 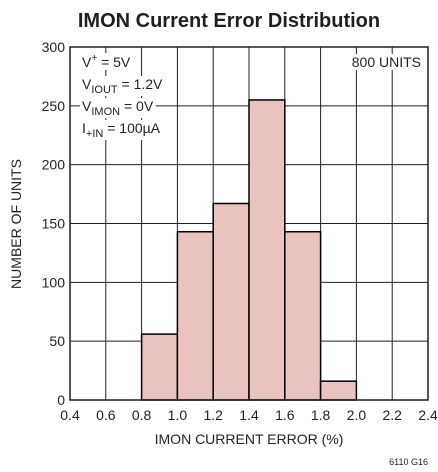 I want to click on x-axis-label: IMON CURRENT ERROR (%), so click(x=249, y=439).